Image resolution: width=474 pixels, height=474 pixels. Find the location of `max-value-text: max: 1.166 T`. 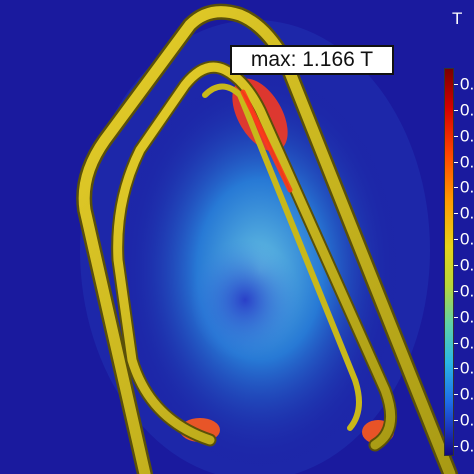

max-value-text: max: 1.166 T is located at coordinates (312, 59).